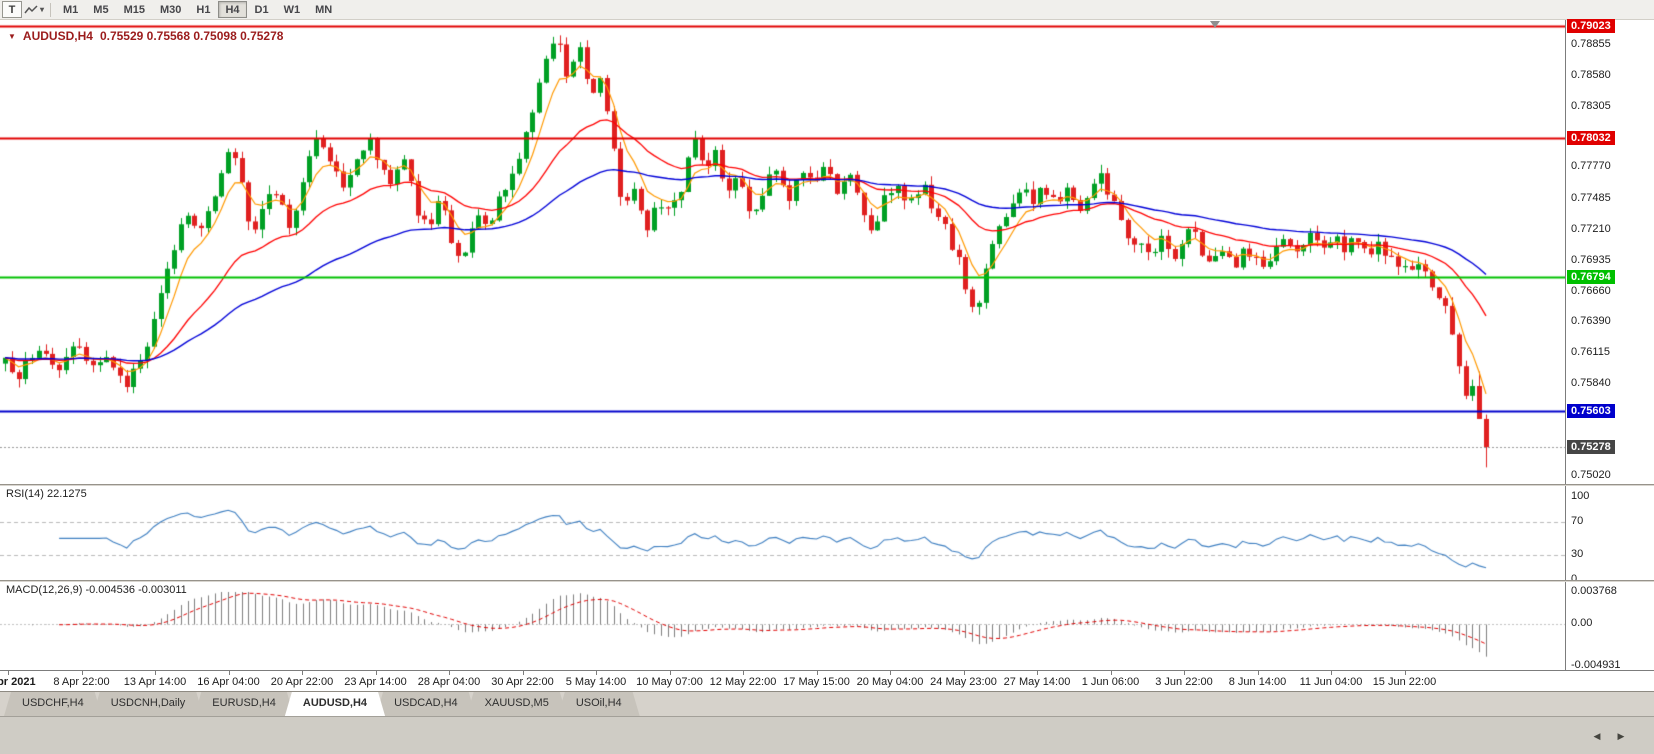 The image size is (1654, 754). What do you see at coordinates (963, 682) in the screenshot?
I see `time-axis-label: 24 May 23:00` at bounding box center [963, 682].